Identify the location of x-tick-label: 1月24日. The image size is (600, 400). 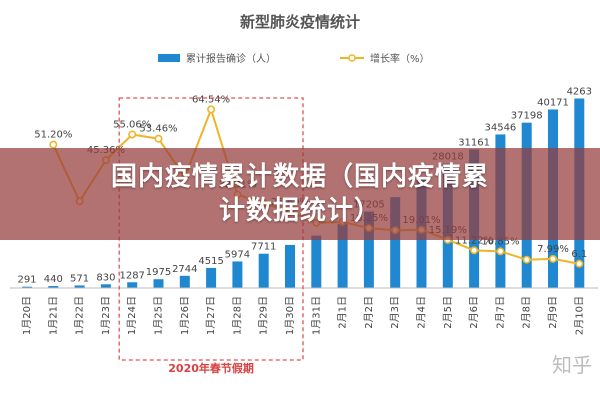
(132, 315).